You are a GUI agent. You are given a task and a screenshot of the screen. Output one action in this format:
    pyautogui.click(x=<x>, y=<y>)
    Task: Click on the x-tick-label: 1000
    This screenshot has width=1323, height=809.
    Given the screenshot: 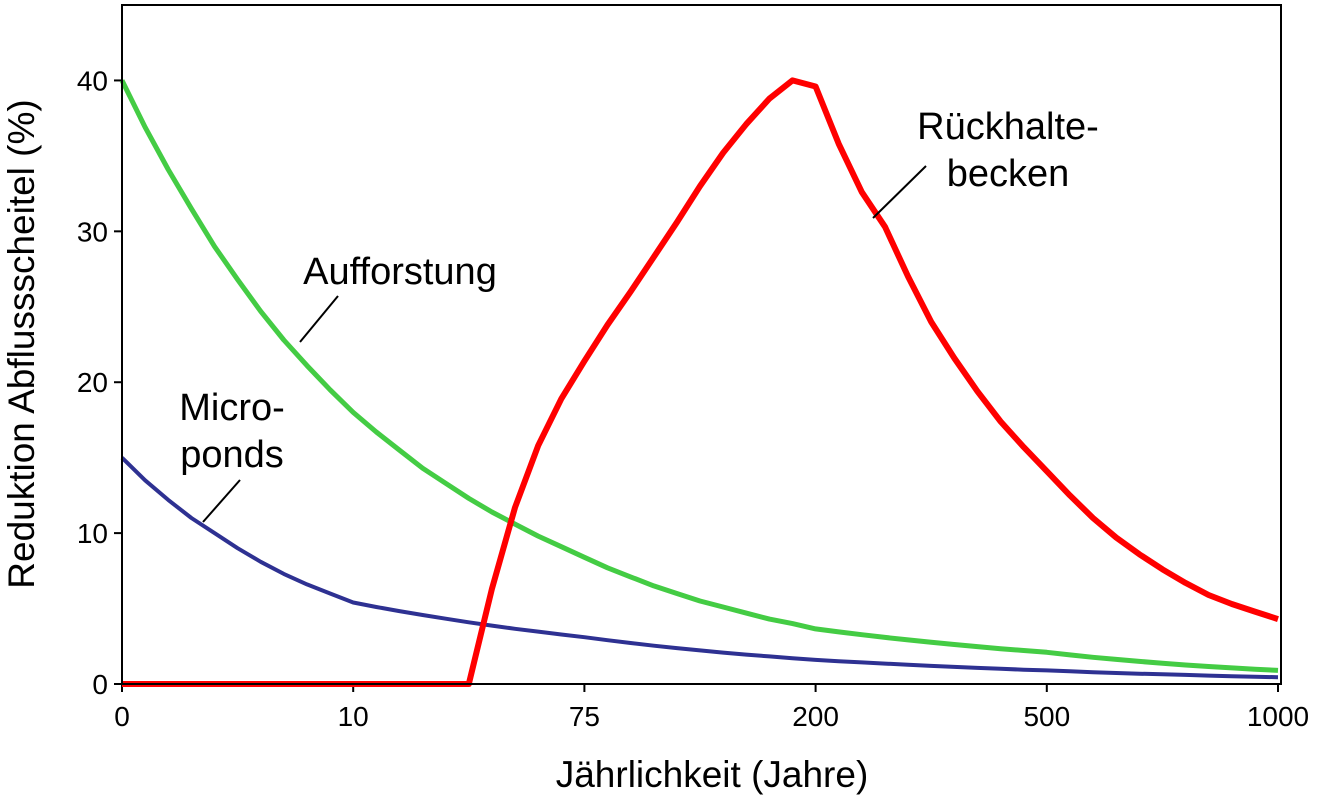 What is the action you would take?
    pyautogui.click(x=1278, y=716)
    